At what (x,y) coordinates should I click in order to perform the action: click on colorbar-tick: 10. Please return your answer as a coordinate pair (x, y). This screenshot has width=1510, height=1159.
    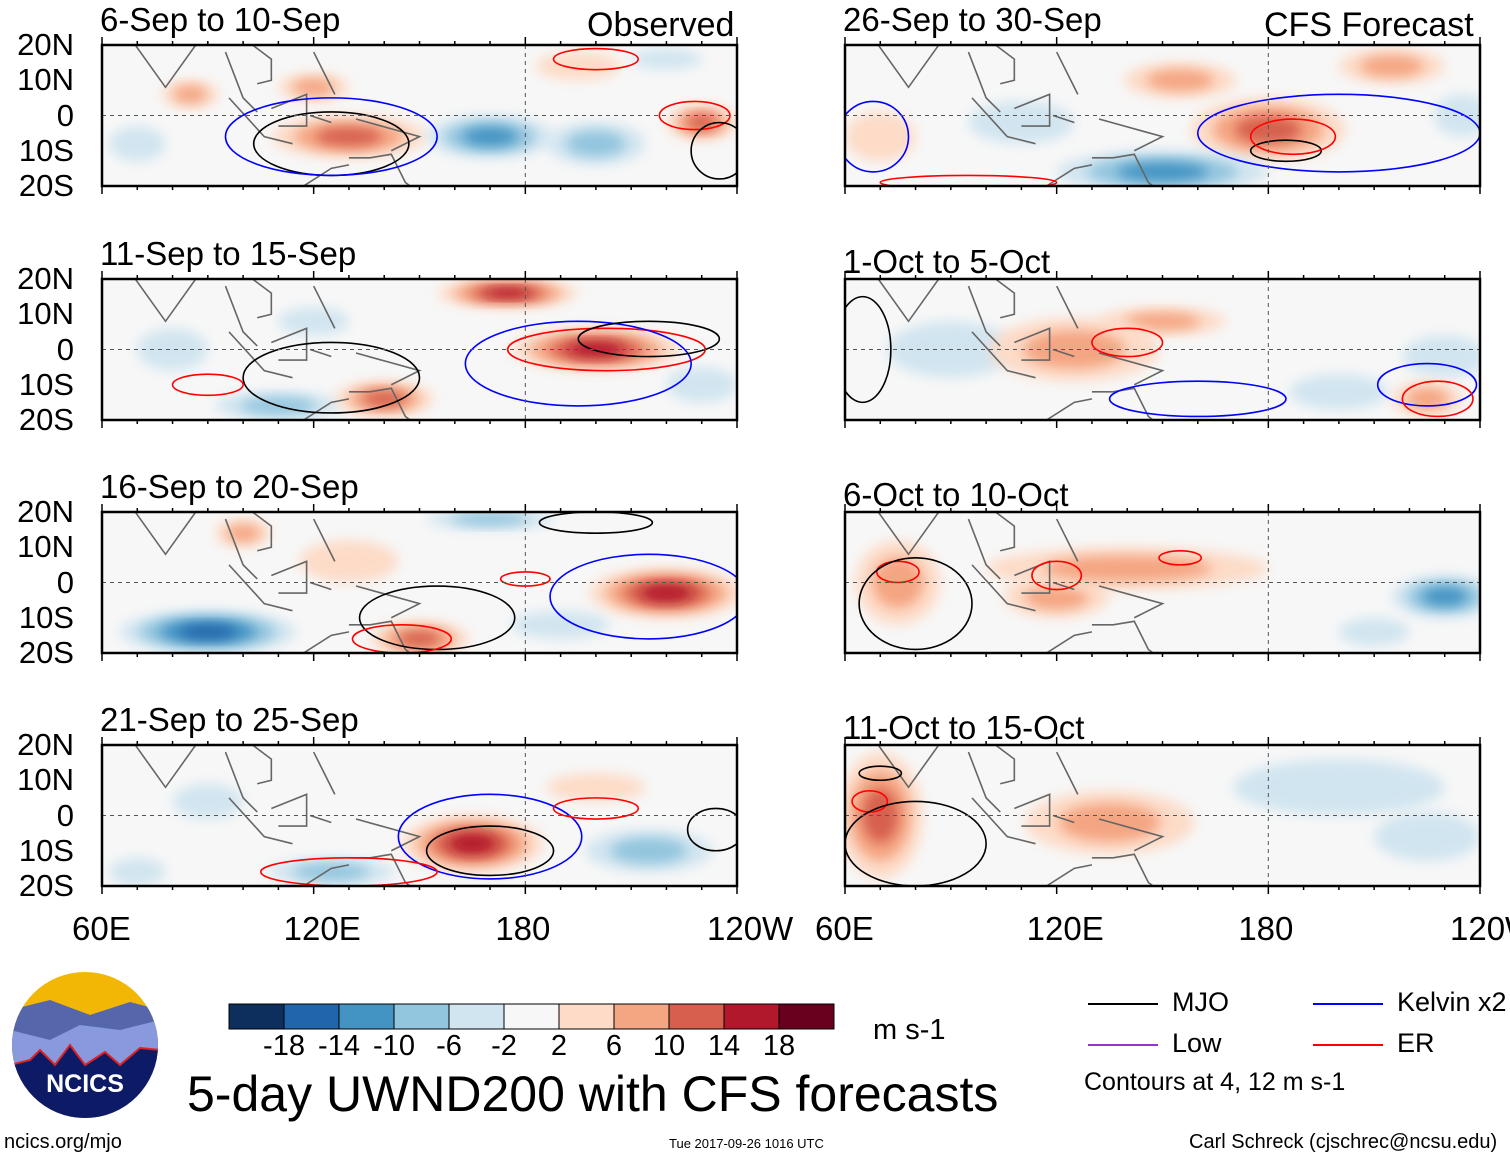
    Looking at the image, I should click on (669, 1046).